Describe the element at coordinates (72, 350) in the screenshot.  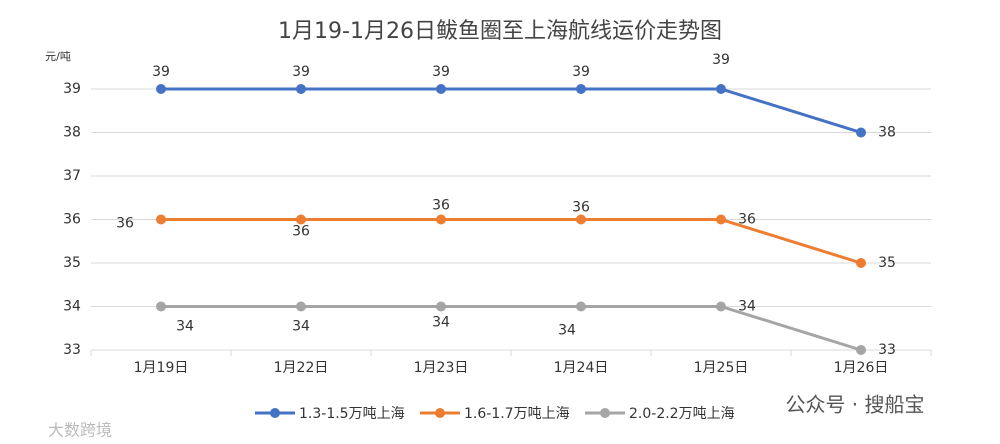
I see `y-tick-label: 33` at that location.